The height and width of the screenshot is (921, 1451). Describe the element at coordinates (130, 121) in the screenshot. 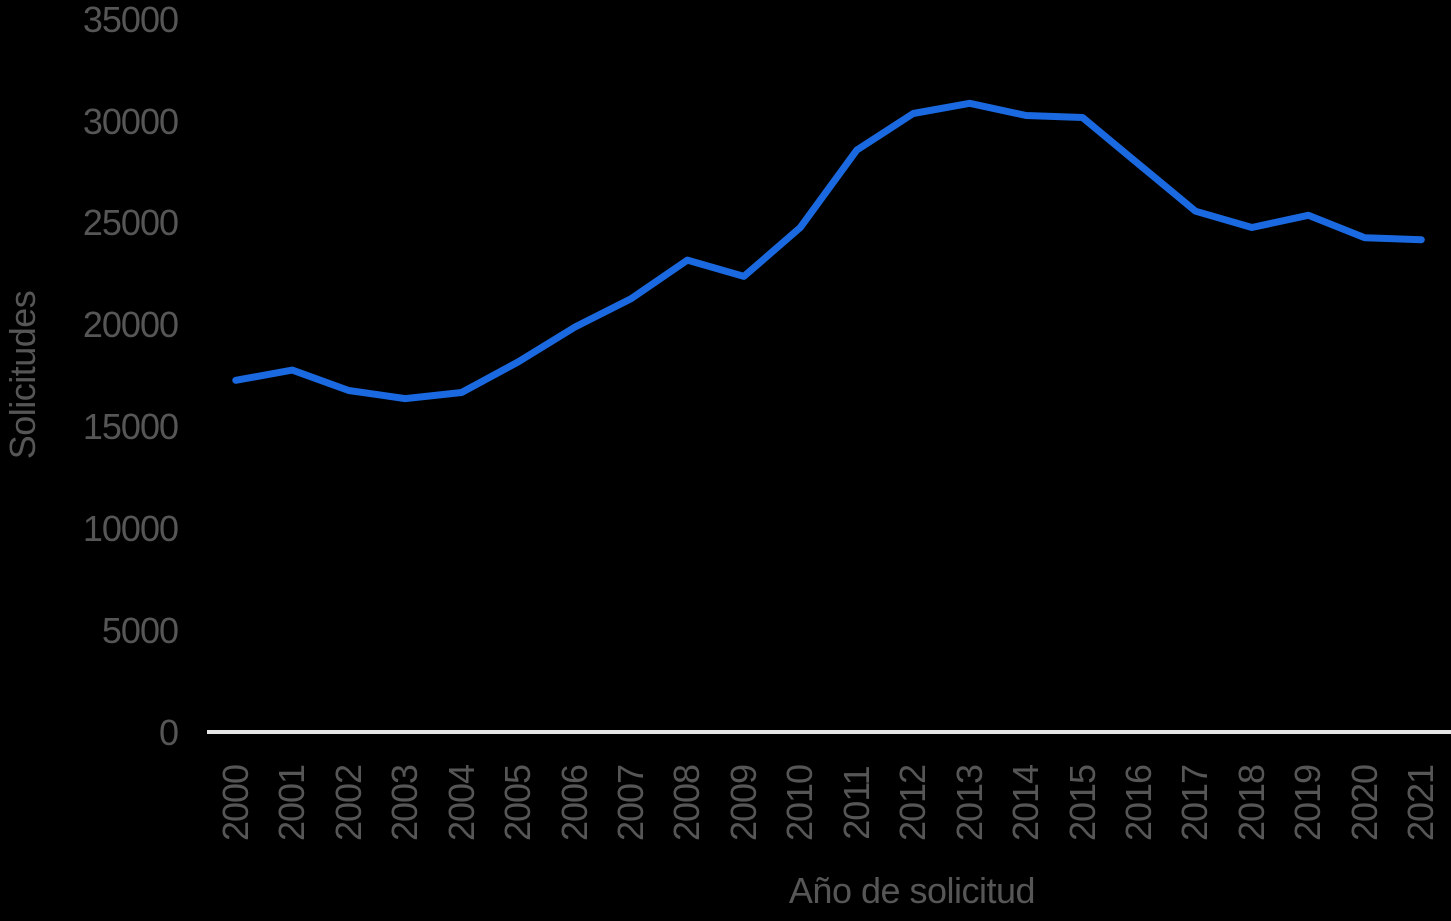

I see `y-tick-label: 30000` at that location.